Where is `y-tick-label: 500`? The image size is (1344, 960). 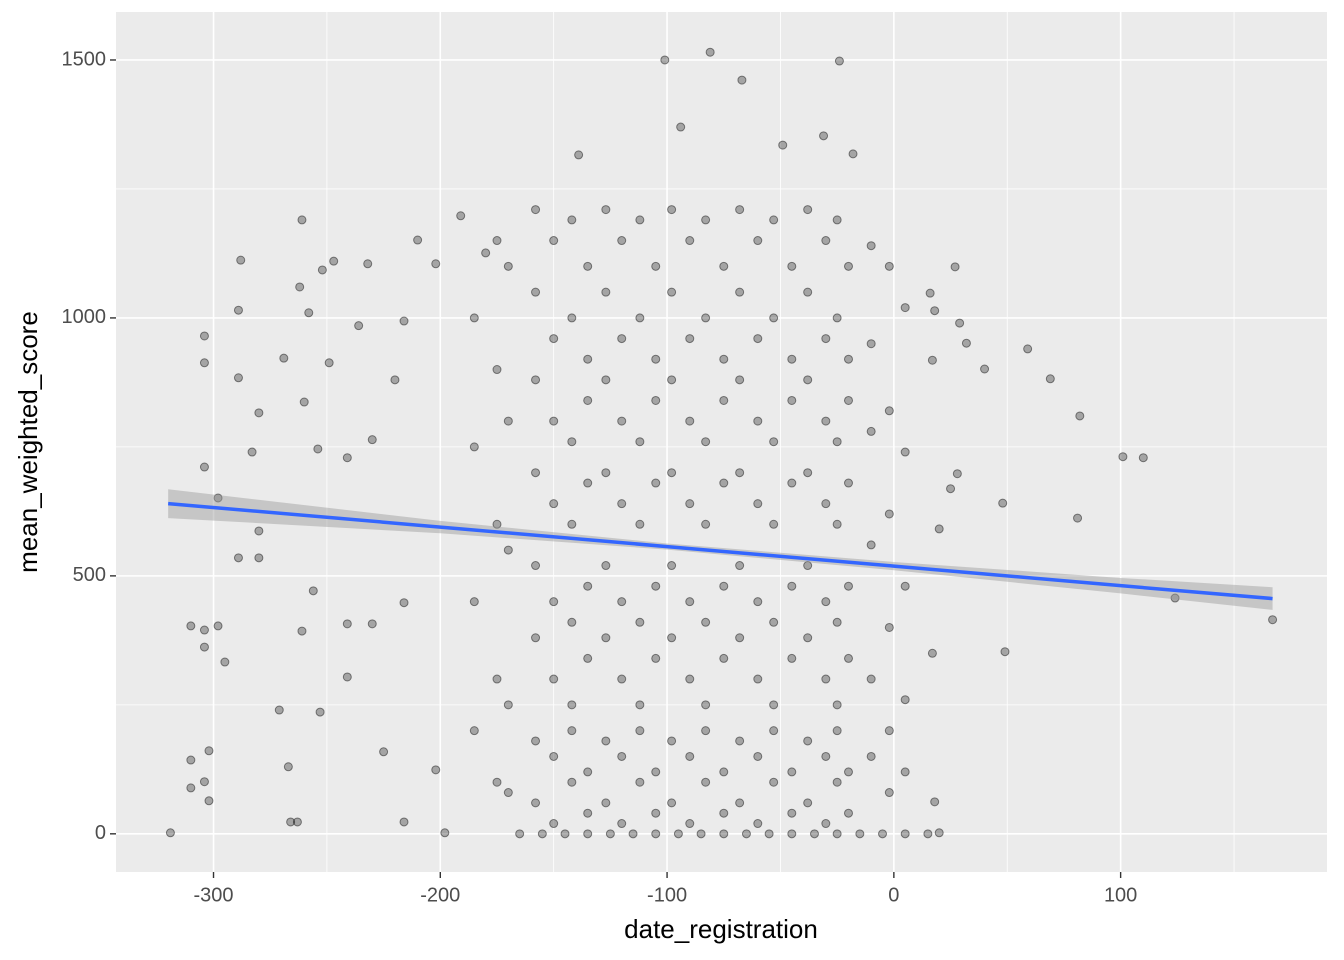 y-tick-label: 500 is located at coordinates (89, 575).